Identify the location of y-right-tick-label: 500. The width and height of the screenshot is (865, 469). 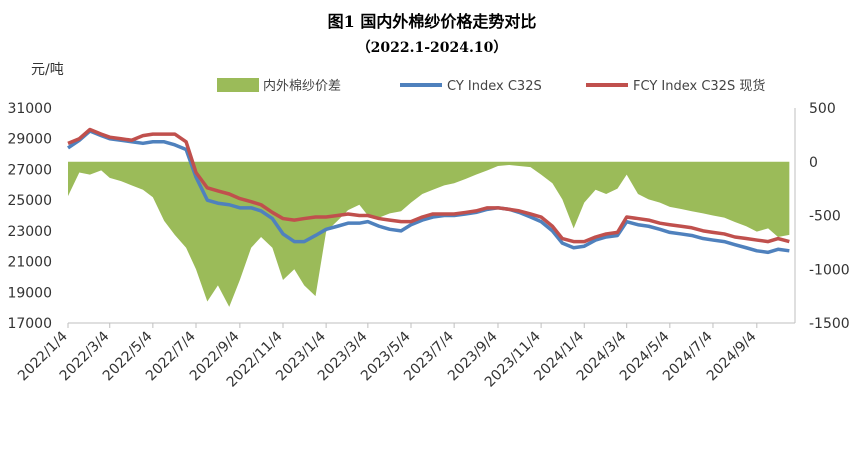
(822, 109).